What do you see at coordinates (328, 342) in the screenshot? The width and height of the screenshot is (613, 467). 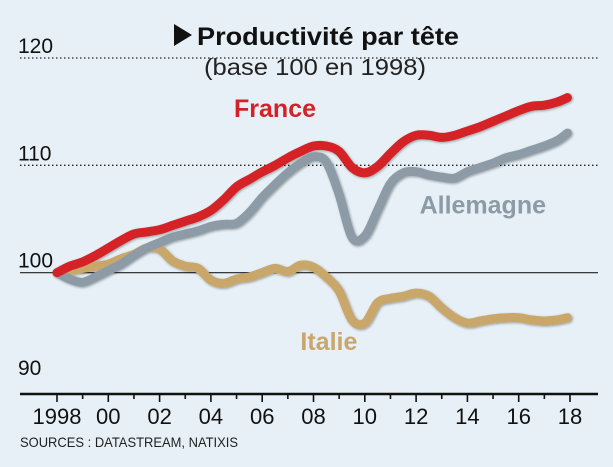 I see `series-label-italie: Italie` at bounding box center [328, 342].